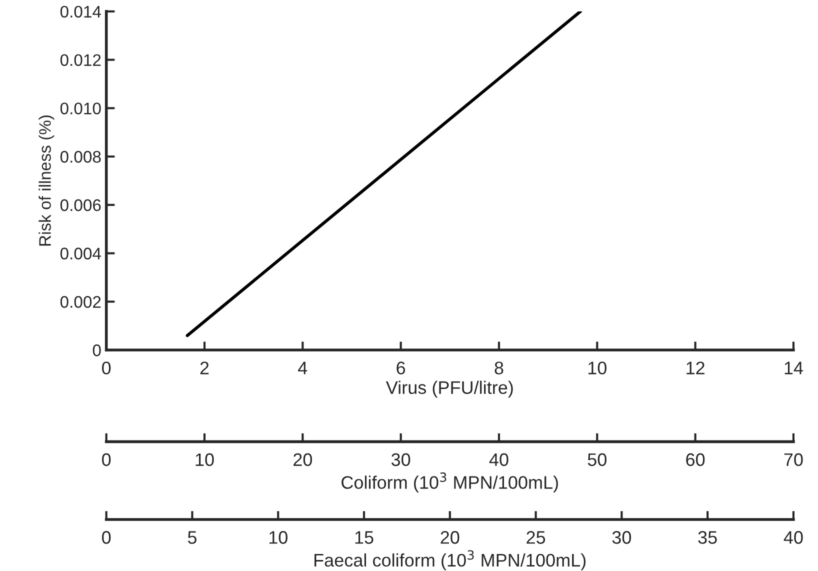  What do you see at coordinates (205, 459) in the screenshot?
I see `x2-tick-label: 10` at bounding box center [205, 459].